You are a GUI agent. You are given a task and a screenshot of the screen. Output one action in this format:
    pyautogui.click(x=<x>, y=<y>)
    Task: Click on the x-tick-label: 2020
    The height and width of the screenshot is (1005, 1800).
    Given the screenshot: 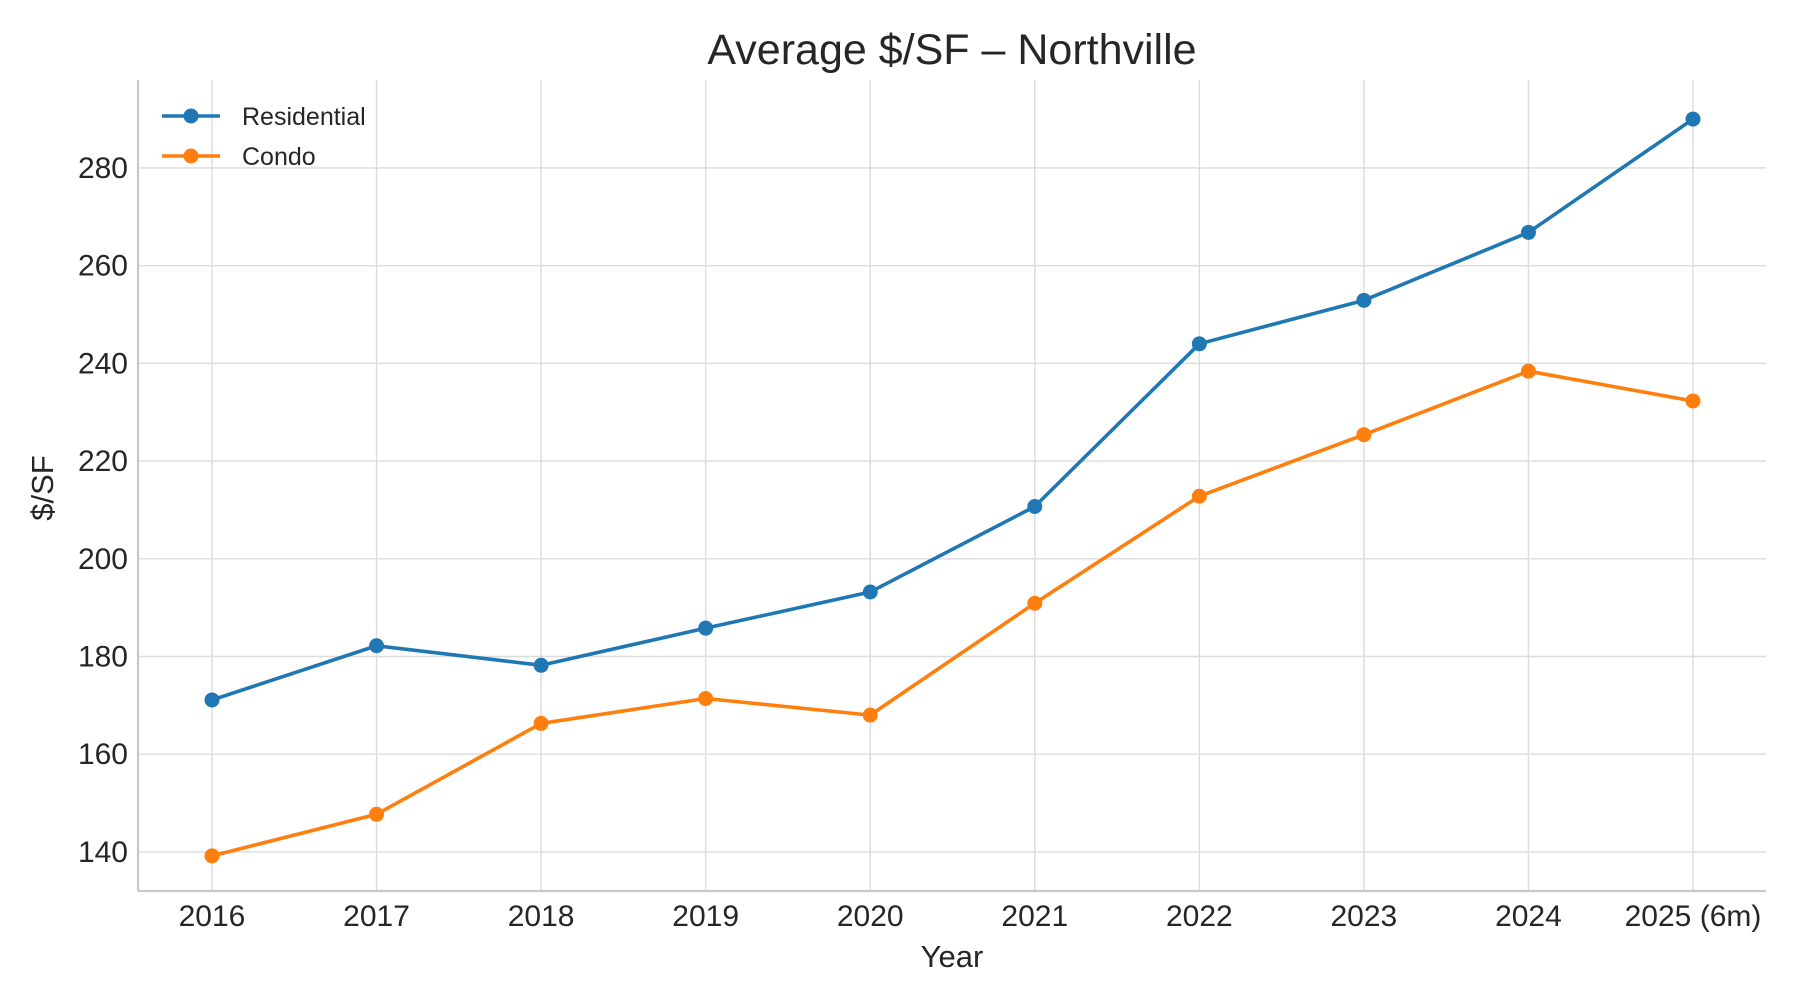 What is the action you would take?
    pyautogui.click(x=870, y=916)
    